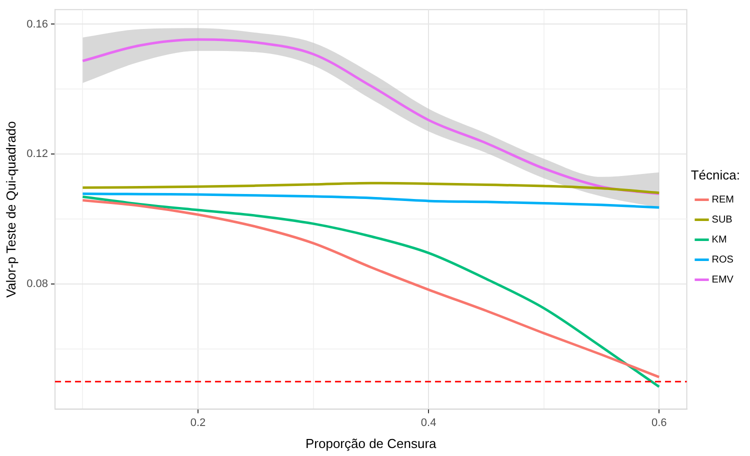 This screenshot has height=456, width=750. Describe the element at coordinates (37, 24) in the screenshot. I see `y-tick-label: 0.16` at that location.